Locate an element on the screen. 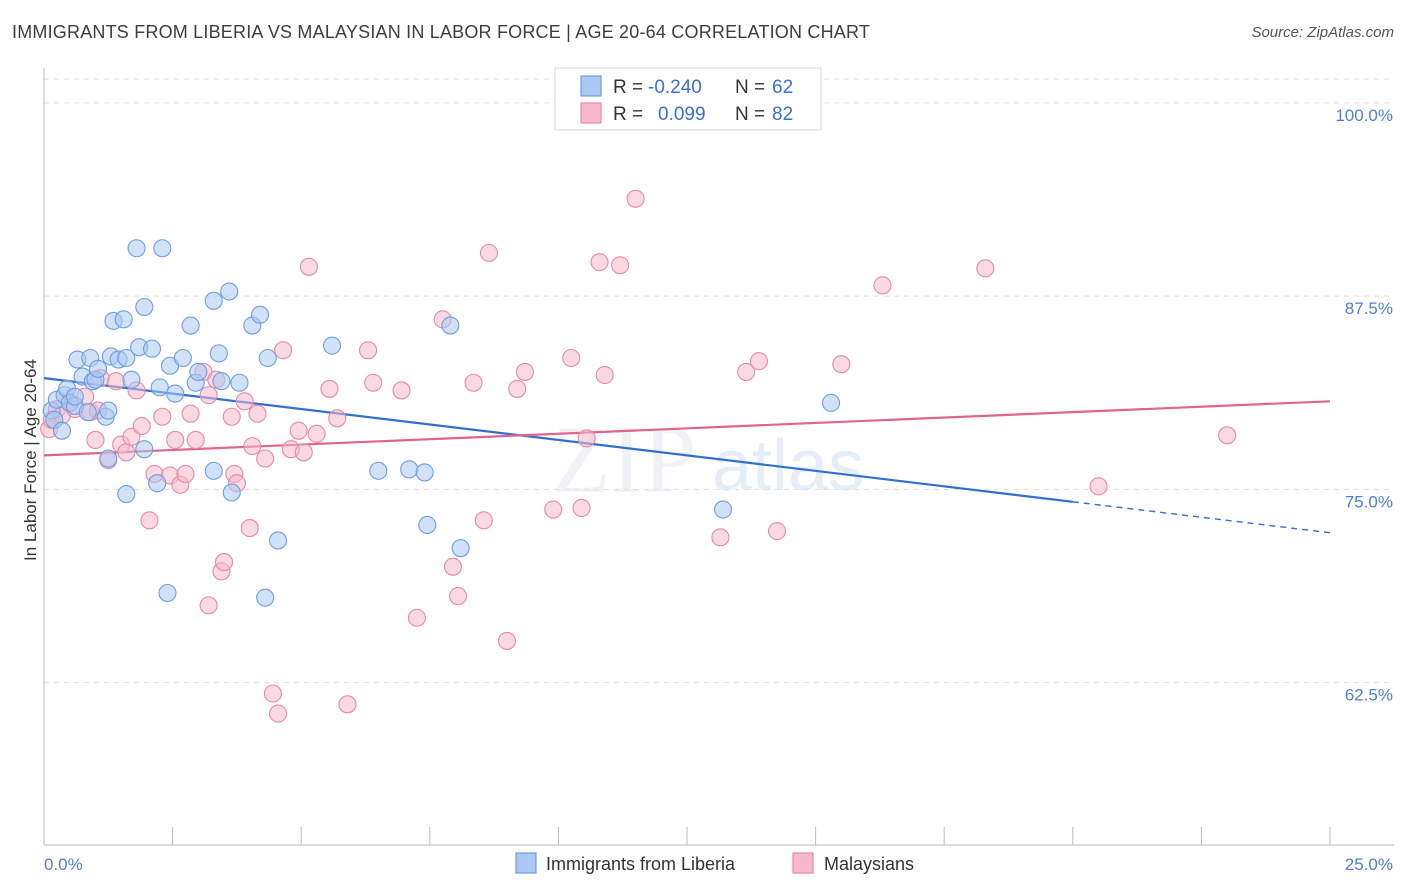  legend-n-label-1: N = is located at coordinates (750, 87).